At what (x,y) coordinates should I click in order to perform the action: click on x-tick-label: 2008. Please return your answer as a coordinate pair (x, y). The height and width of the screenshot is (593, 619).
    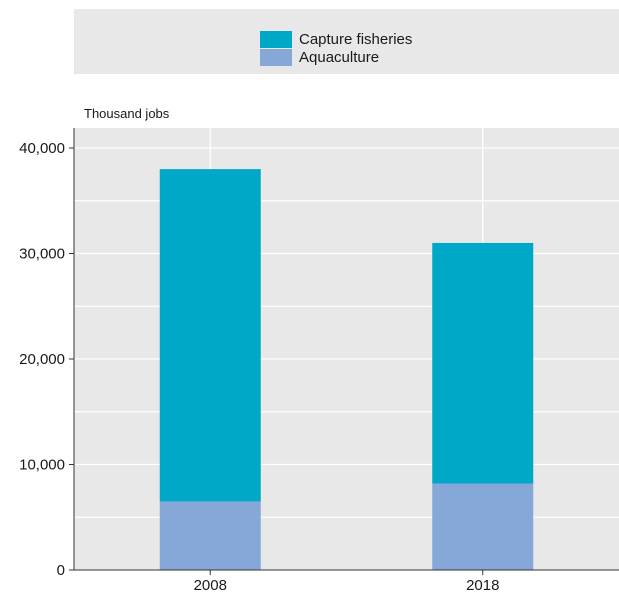
    Looking at the image, I should click on (210, 585).